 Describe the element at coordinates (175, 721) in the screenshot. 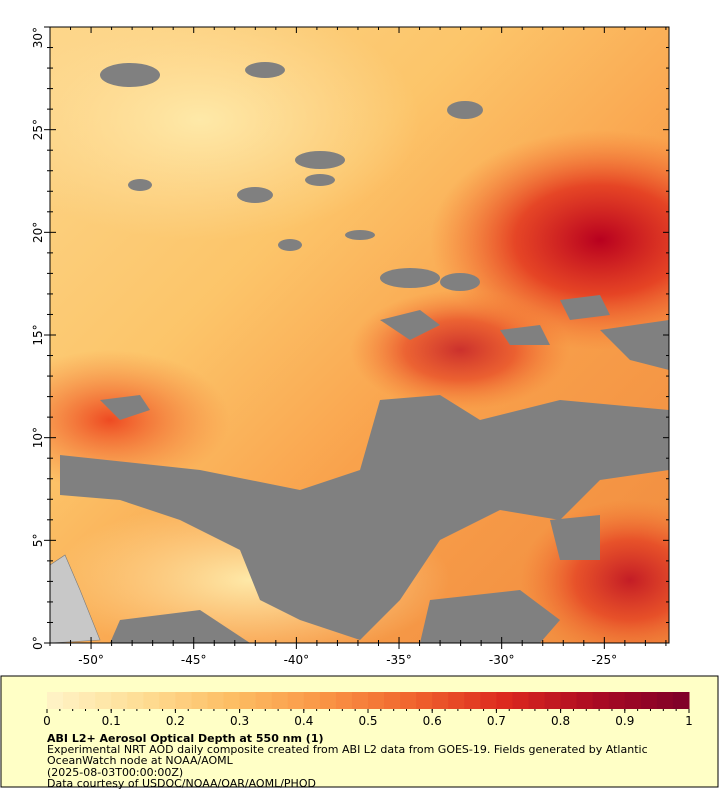

I see `colorbar-label: 0.2` at that location.